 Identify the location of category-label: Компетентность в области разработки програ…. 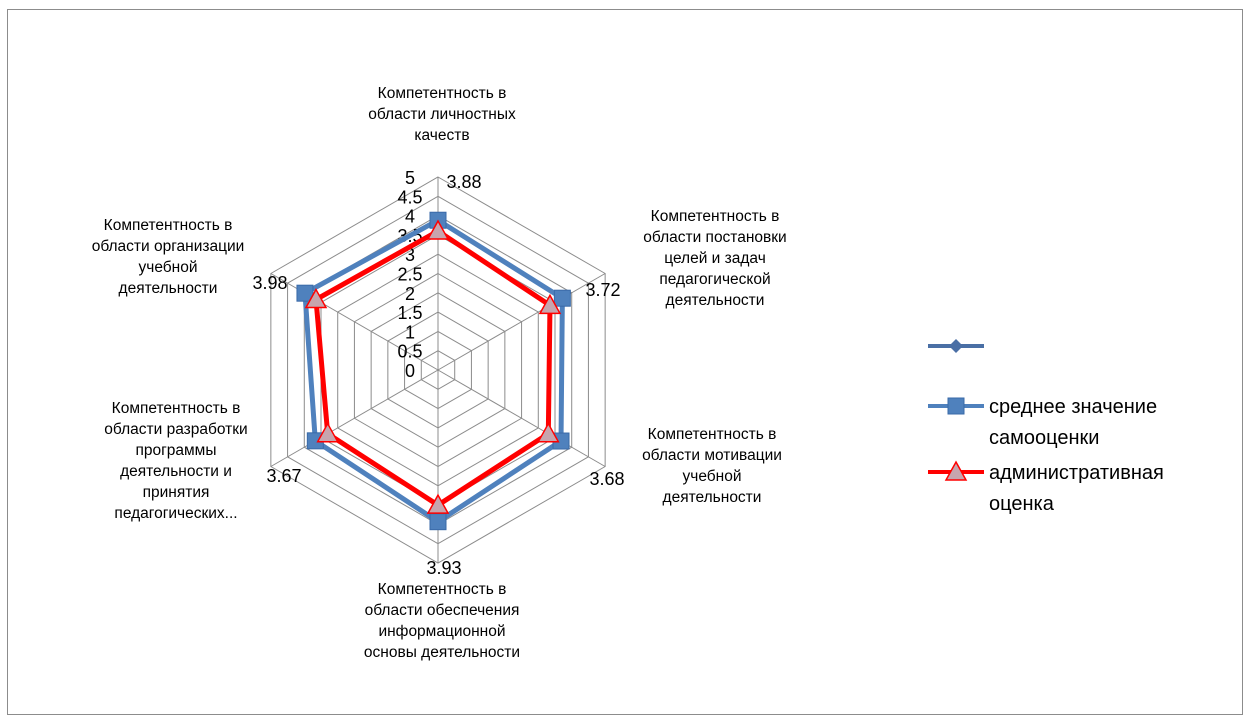
(175, 461).